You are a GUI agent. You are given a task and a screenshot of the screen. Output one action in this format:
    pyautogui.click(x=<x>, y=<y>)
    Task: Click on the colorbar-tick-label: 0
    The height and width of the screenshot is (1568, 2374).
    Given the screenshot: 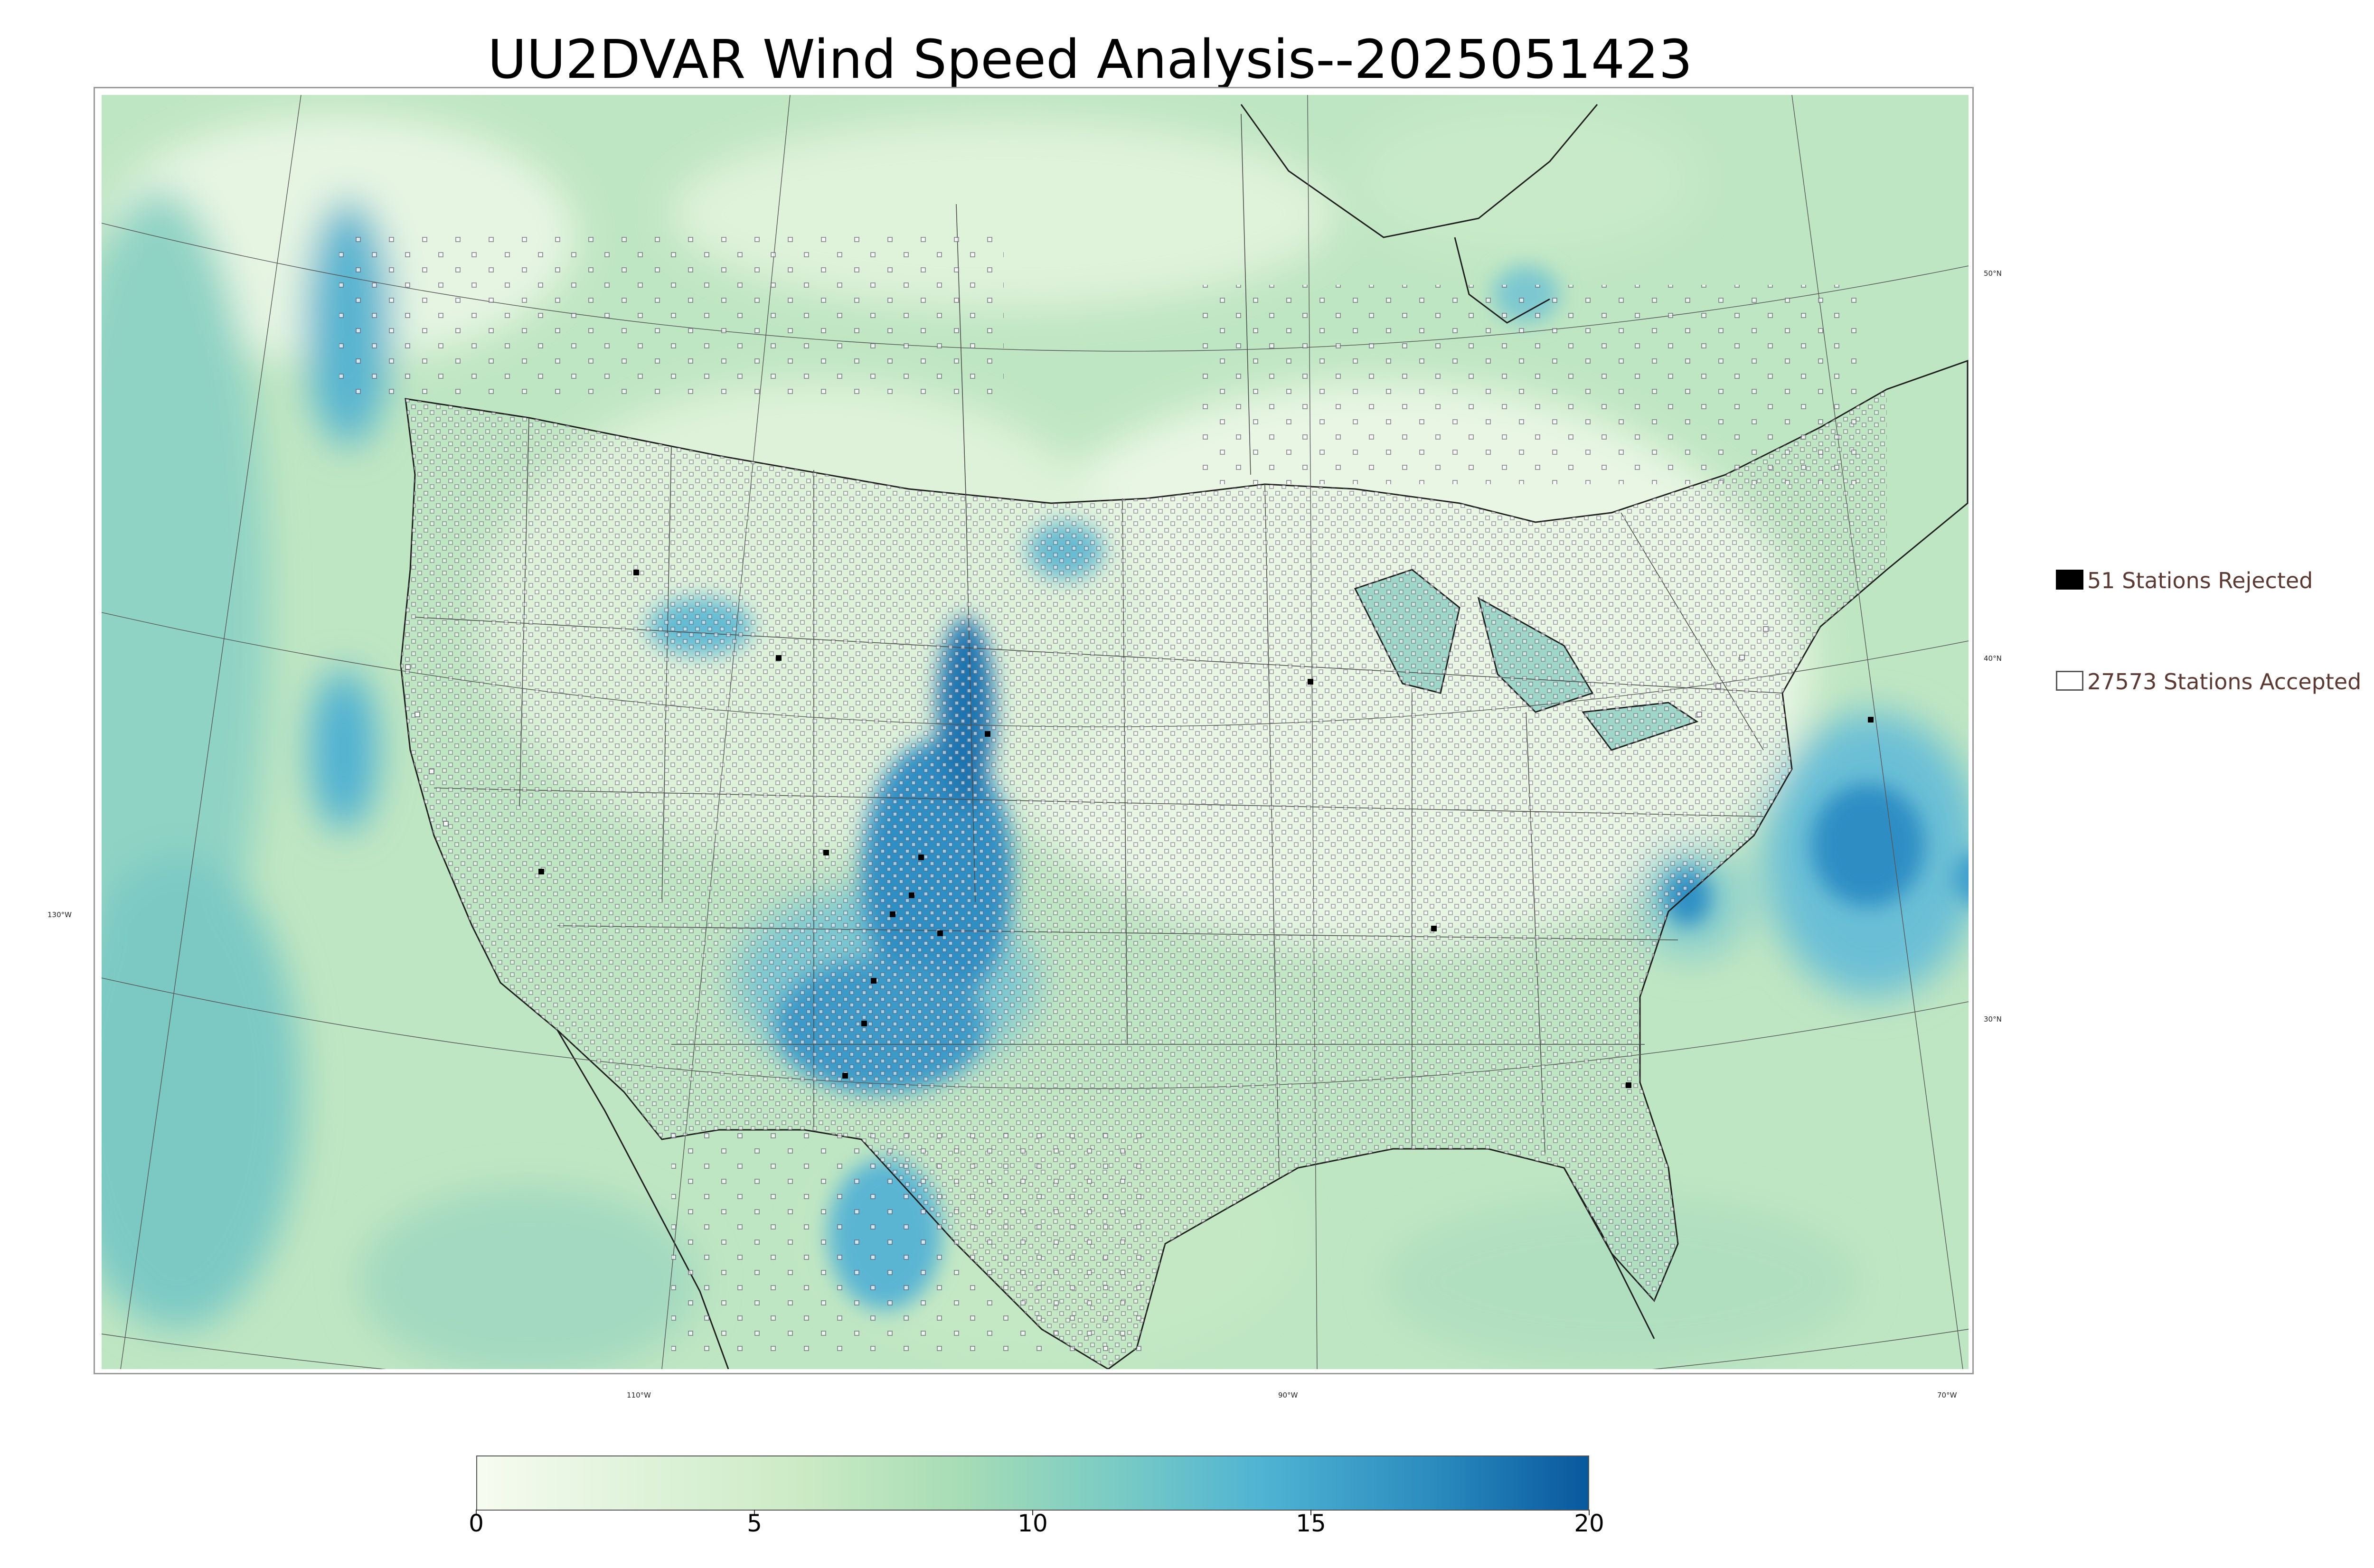 What is the action you would take?
    pyautogui.click(x=476, y=1524)
    